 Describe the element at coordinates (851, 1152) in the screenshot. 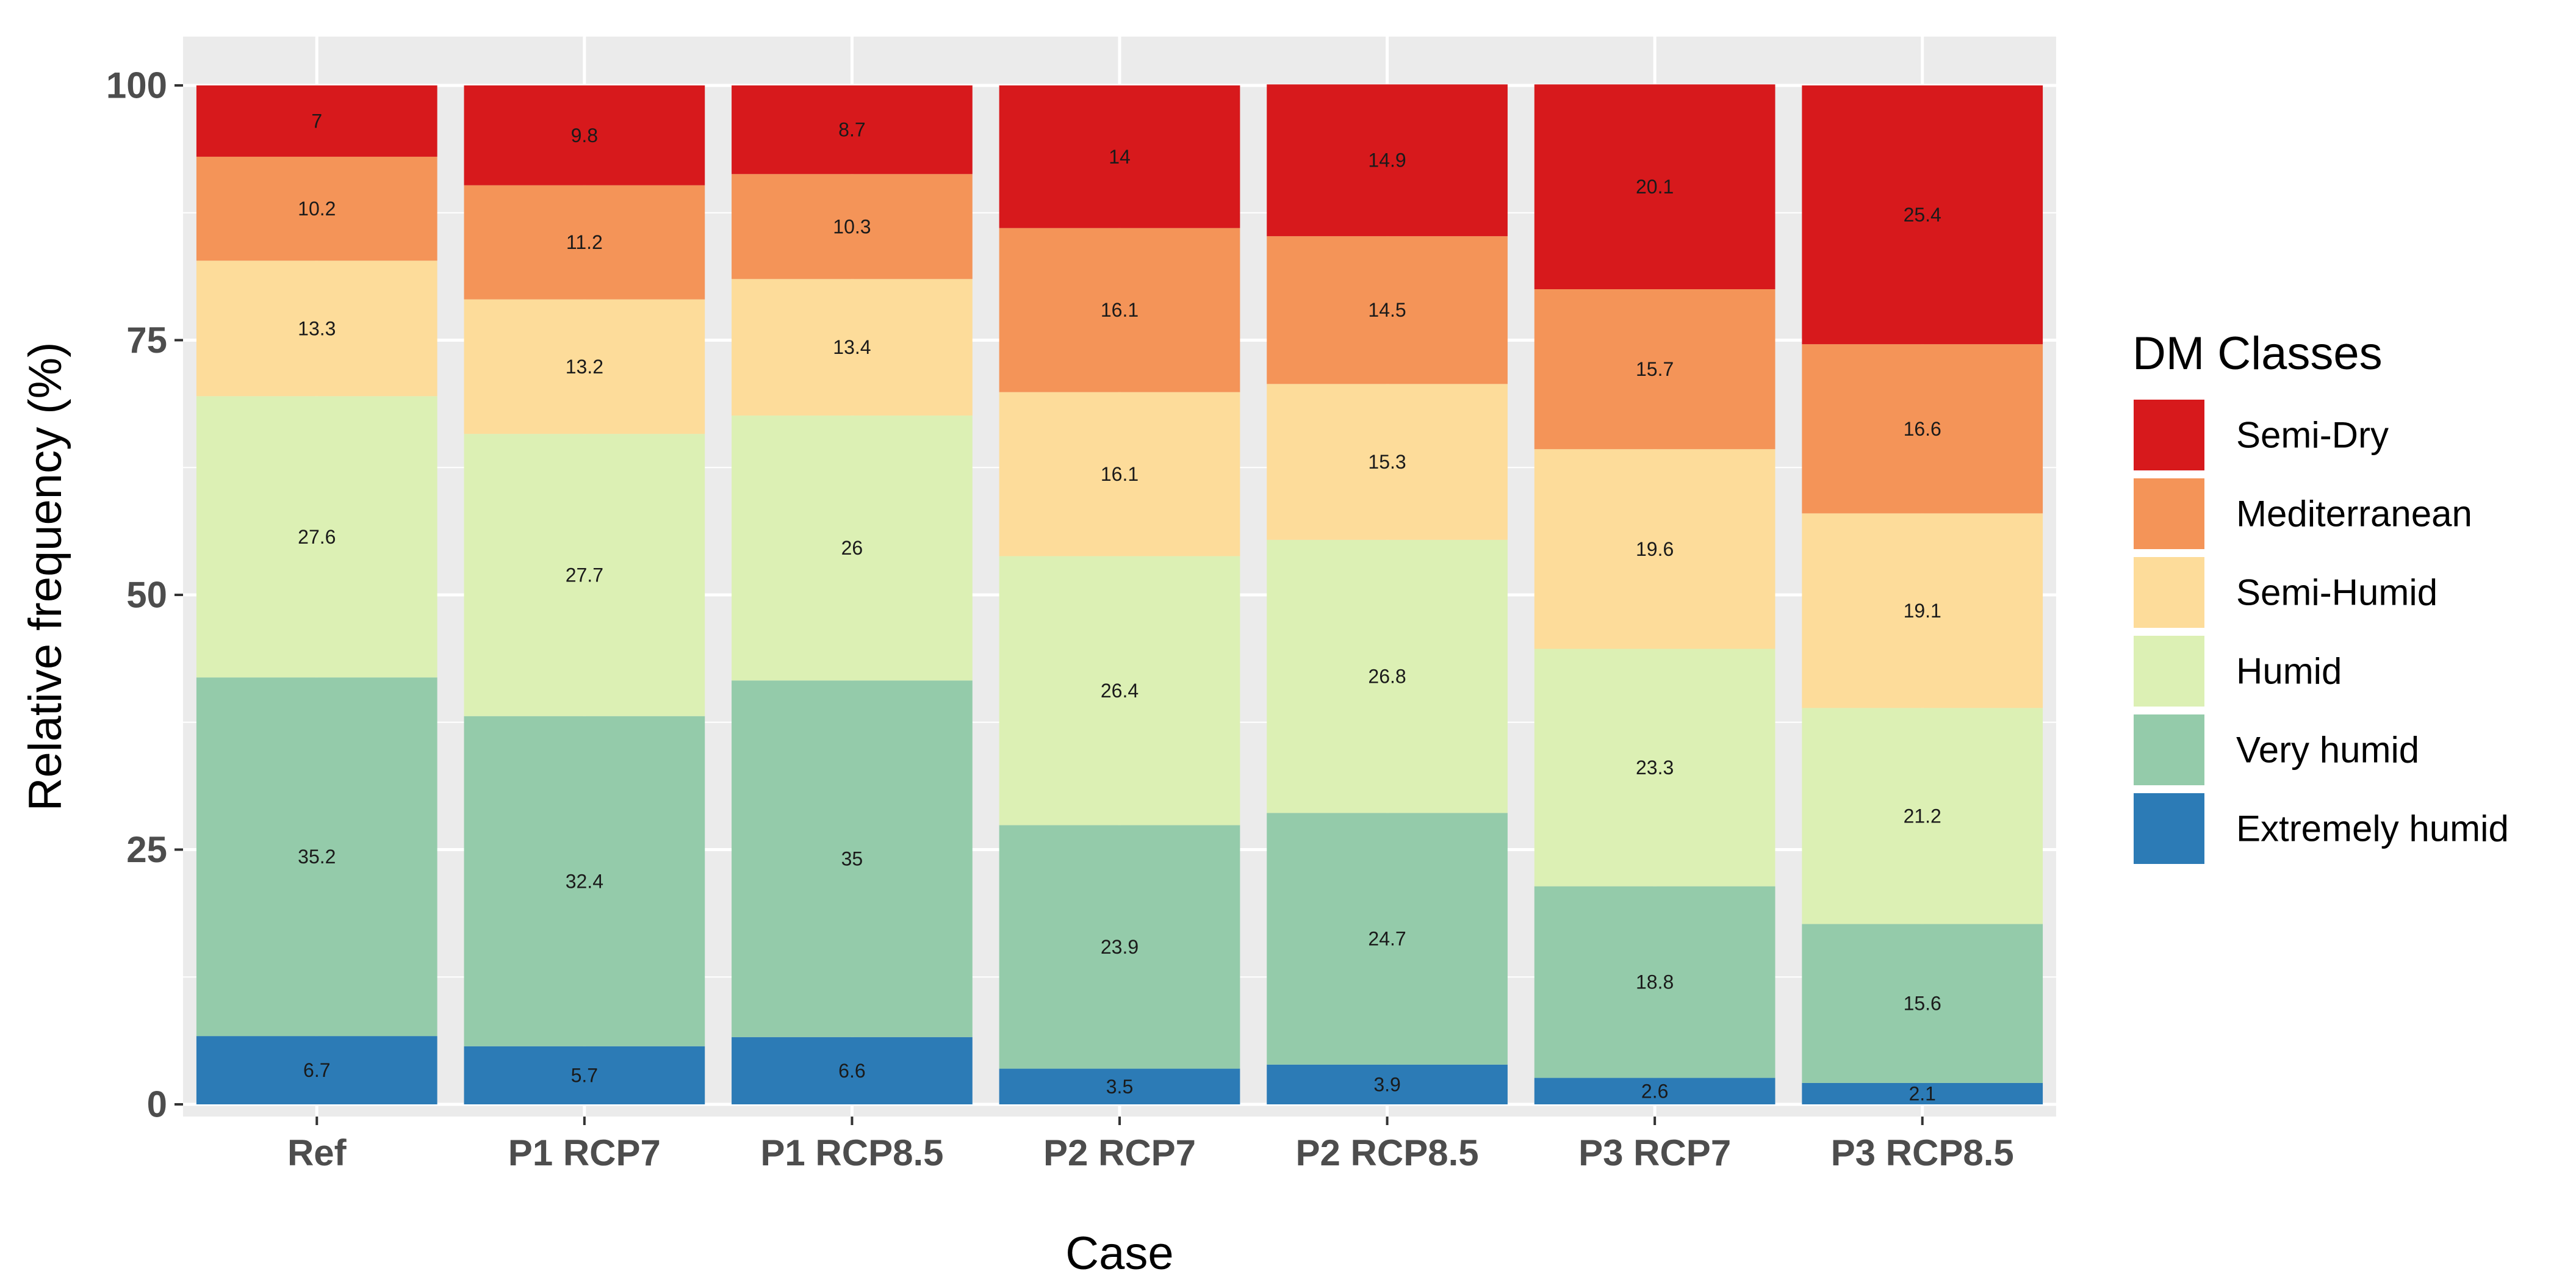

I see `x-tick-label: P1 RCP8.5` at that location.